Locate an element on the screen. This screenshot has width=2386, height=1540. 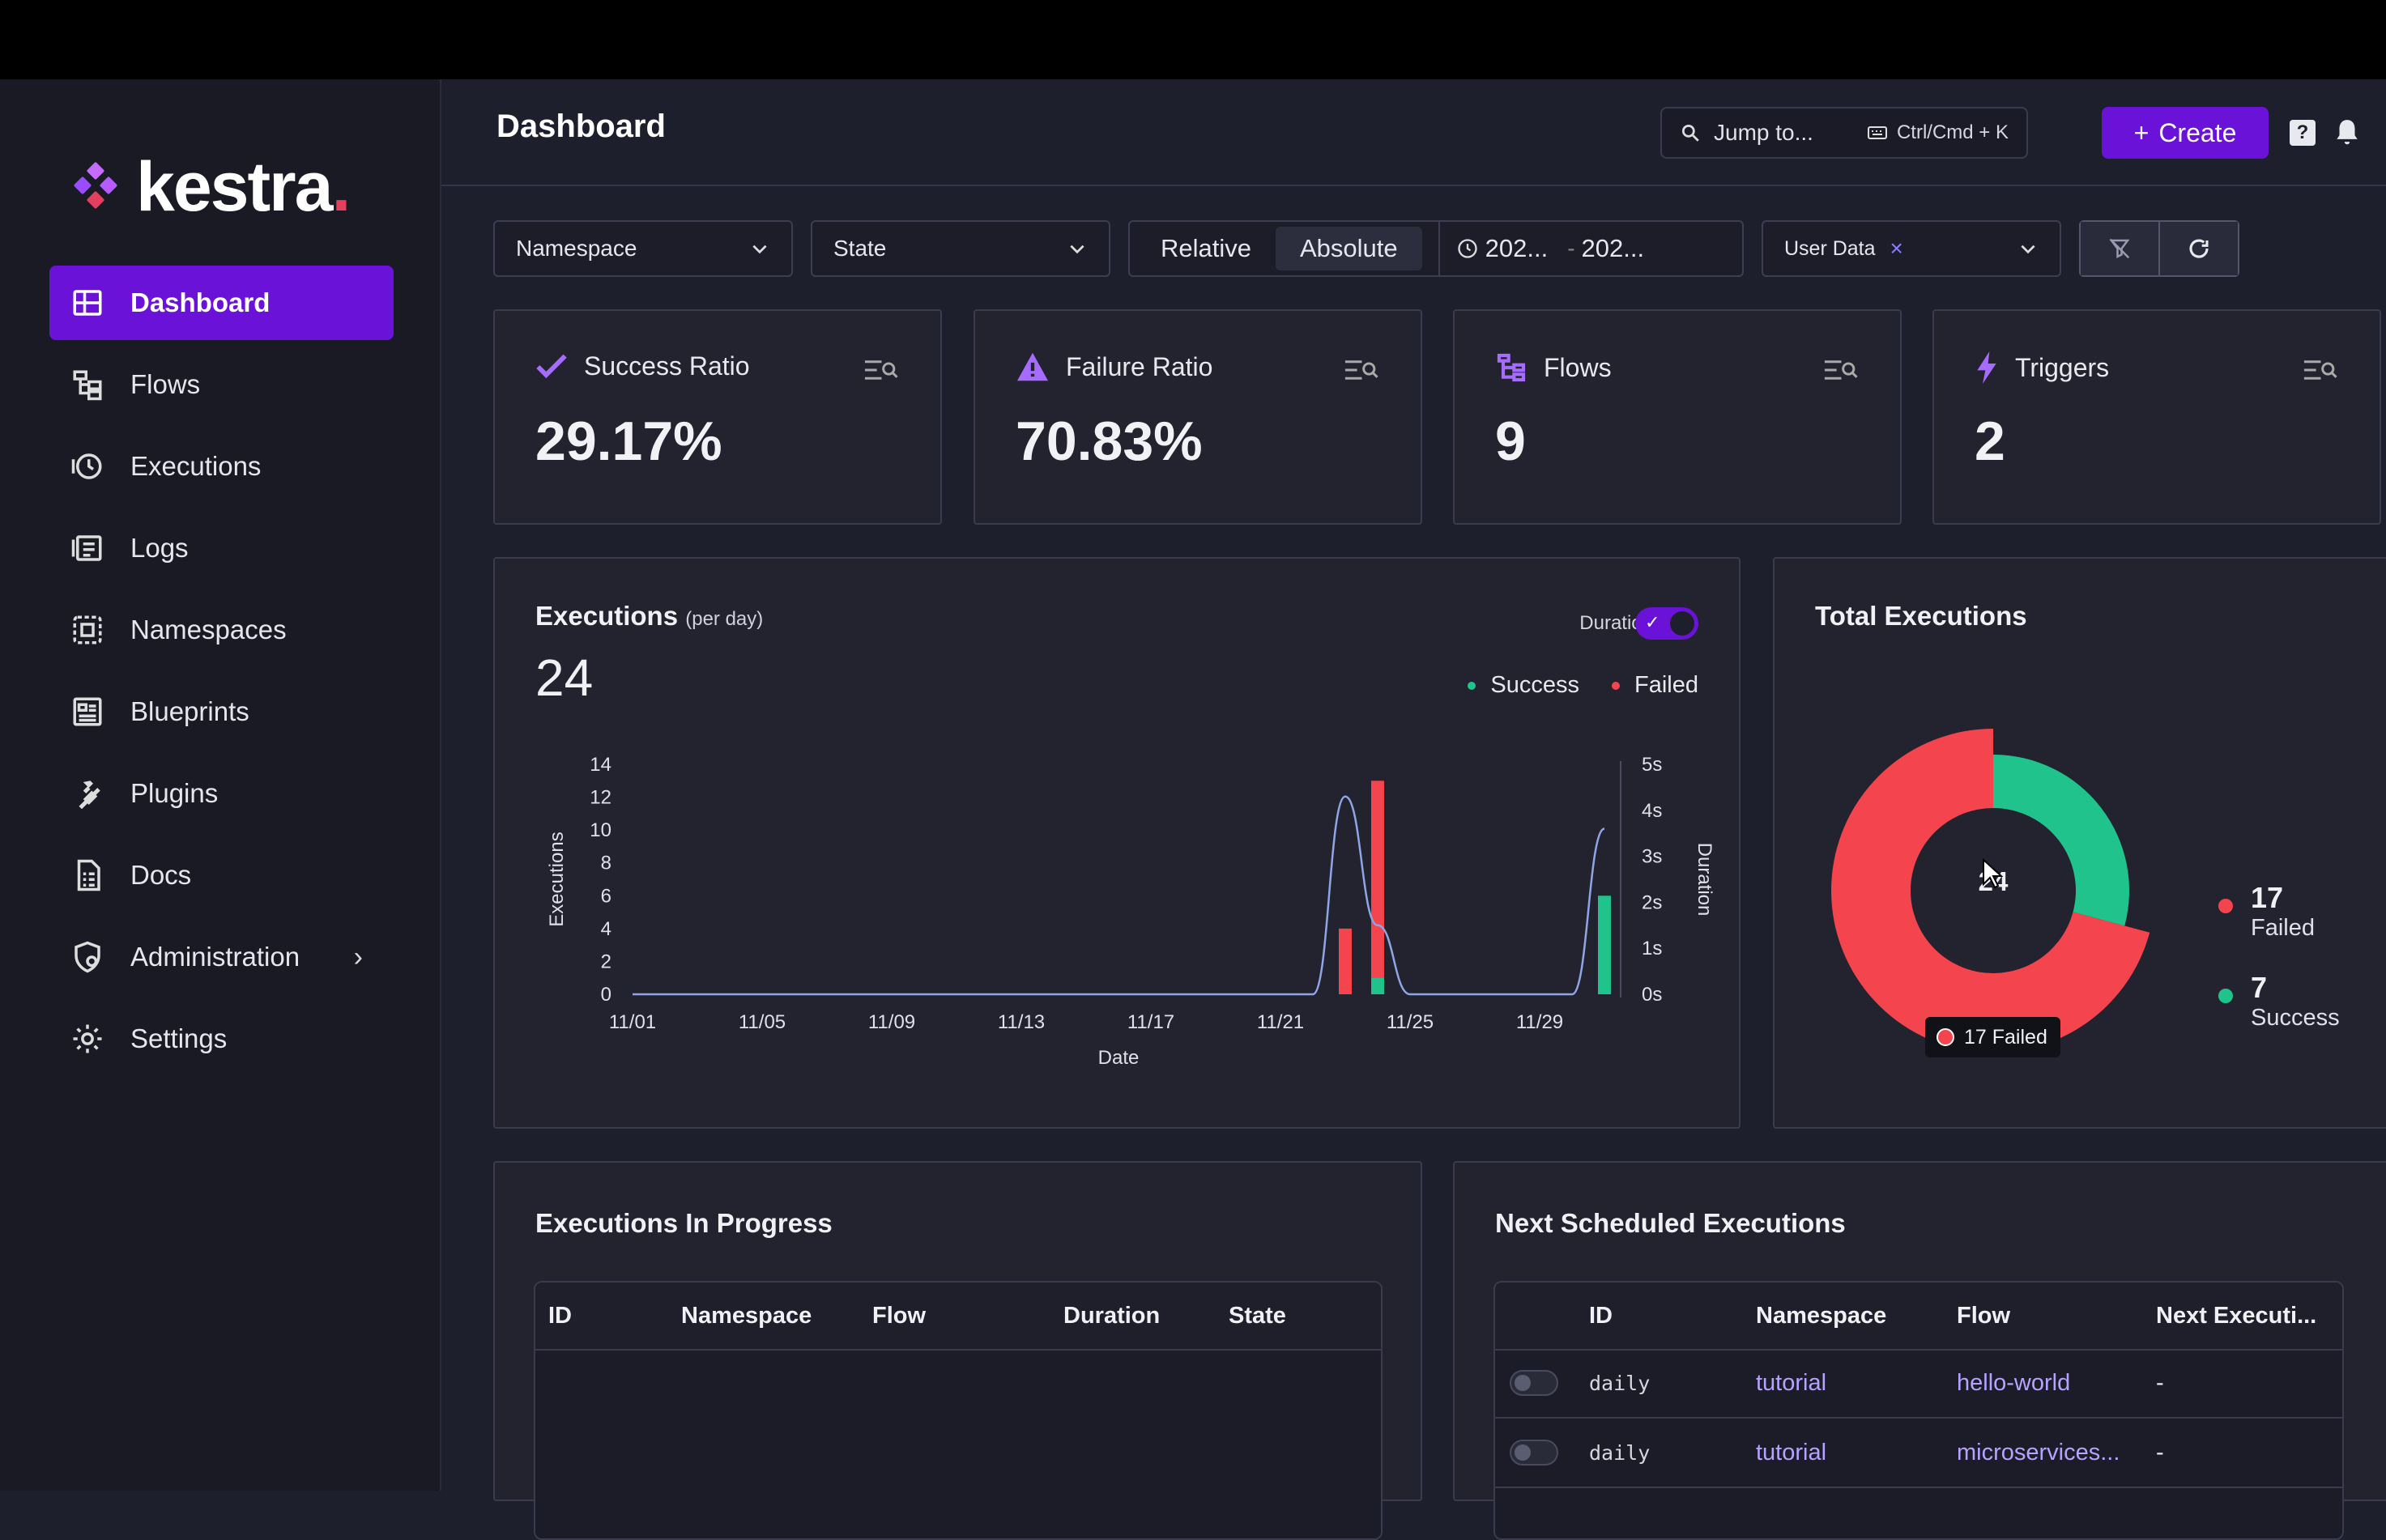
table-row: daily tutorial microservices... - is located at coordinates (1919, 1453).